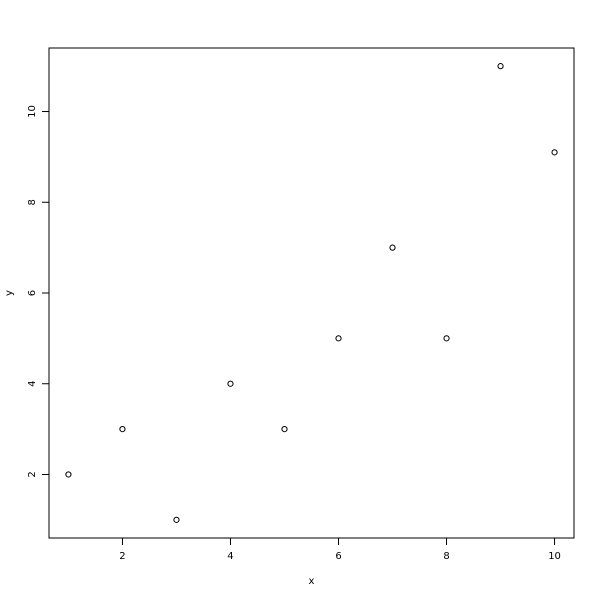 The width and height of the screenshot is (600, 604). What do you see at coordinates (312, 581) in the screenshot?
I see `x-axis-label: x` at bounding box center [312, 581].